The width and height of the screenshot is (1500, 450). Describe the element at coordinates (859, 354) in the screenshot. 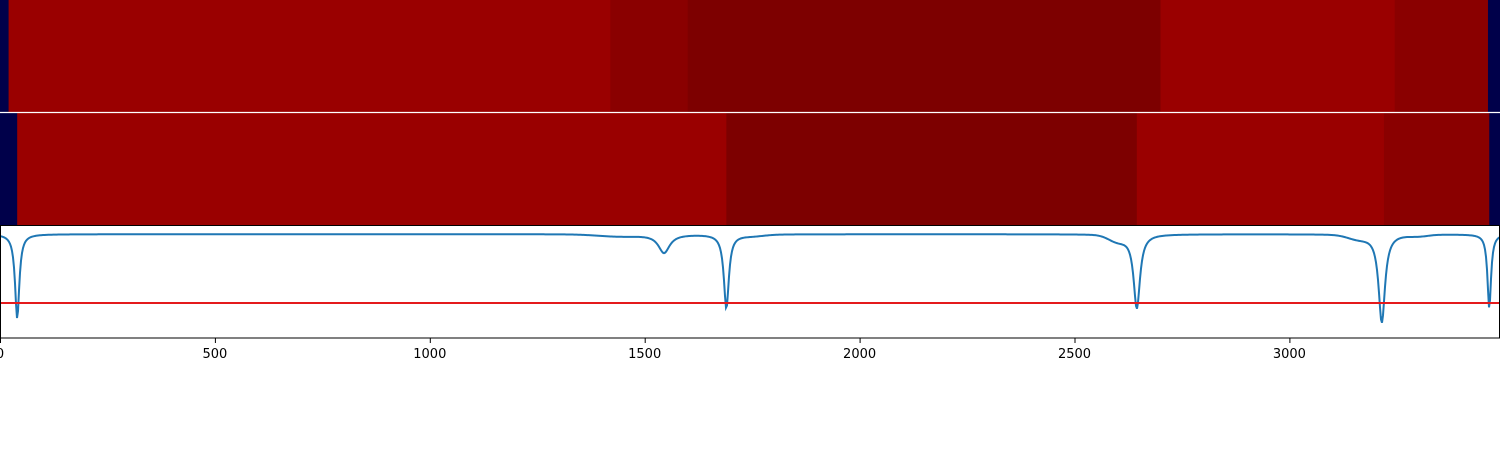

I see `x-tick-label: 2000` at that location.